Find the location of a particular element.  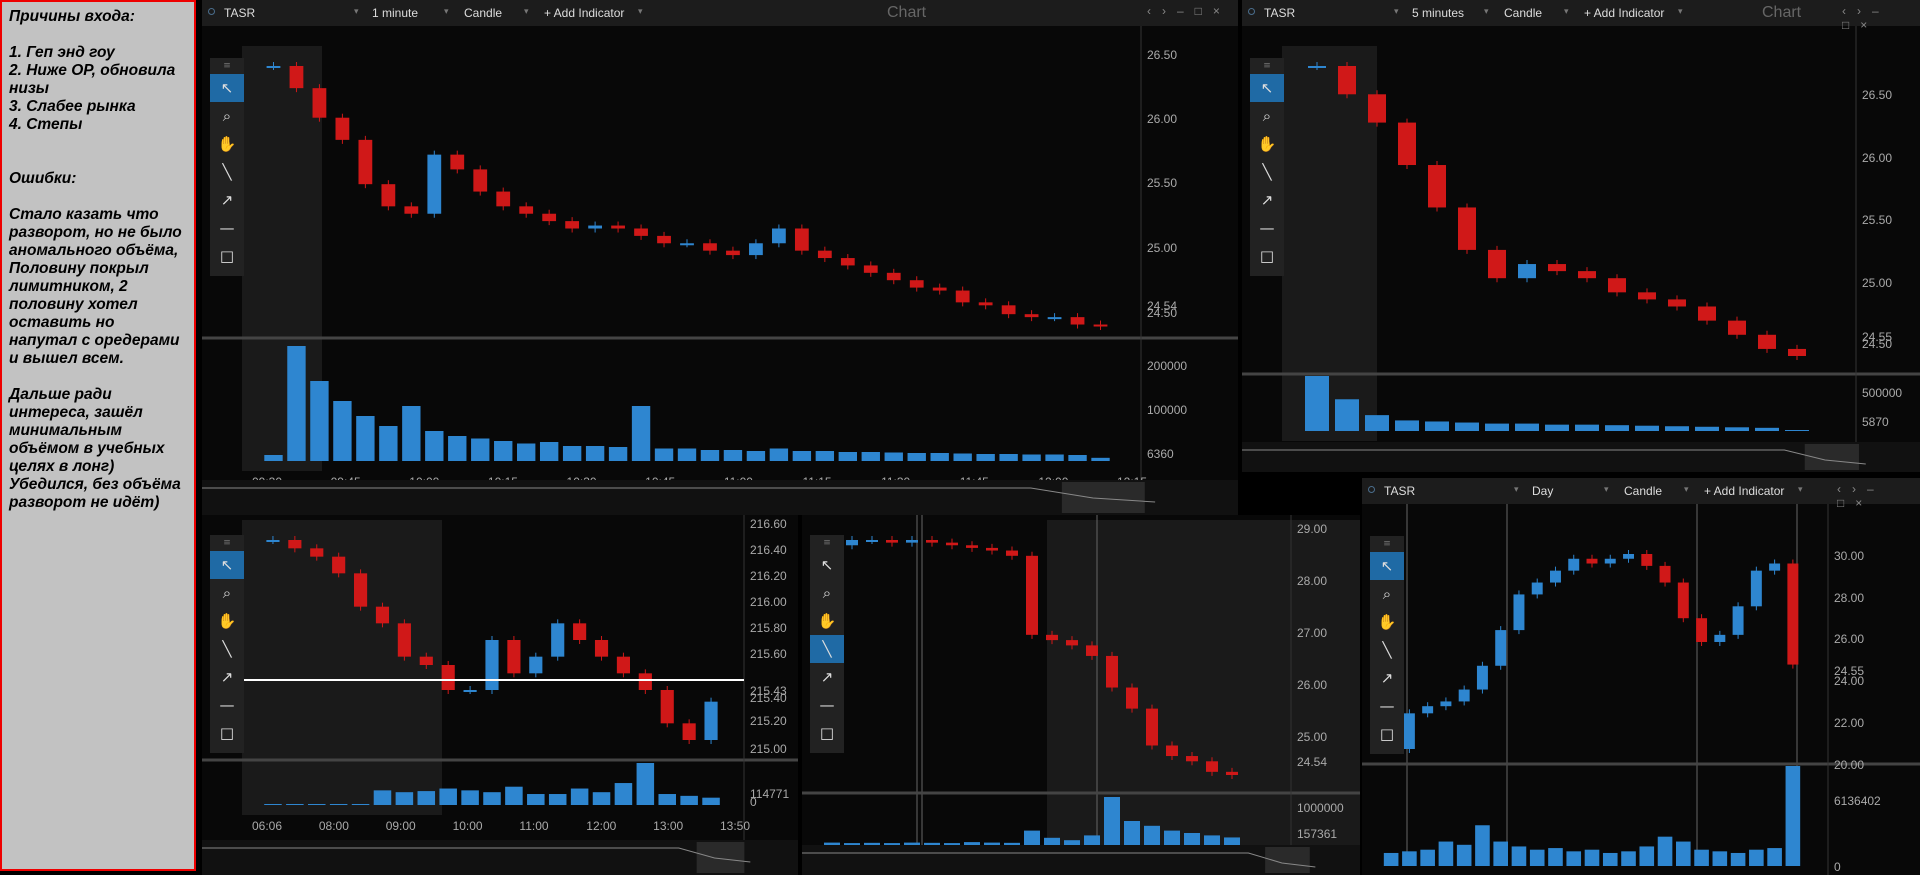

interval-select: Day is located at coordinates (1543, 491).